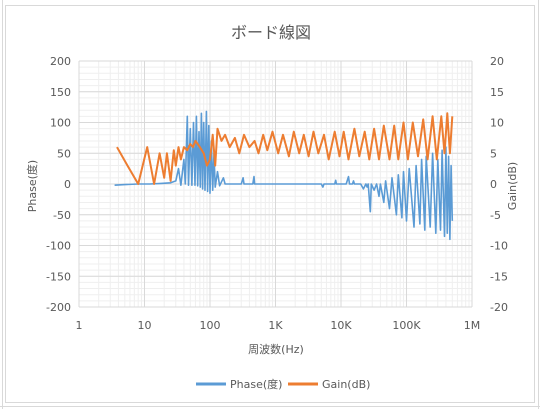 This screenshot has width=540, height=409. Describe the element at coordinates (497, 92) in the screenshot. I see `y-right-tick-label: 15` at that location.